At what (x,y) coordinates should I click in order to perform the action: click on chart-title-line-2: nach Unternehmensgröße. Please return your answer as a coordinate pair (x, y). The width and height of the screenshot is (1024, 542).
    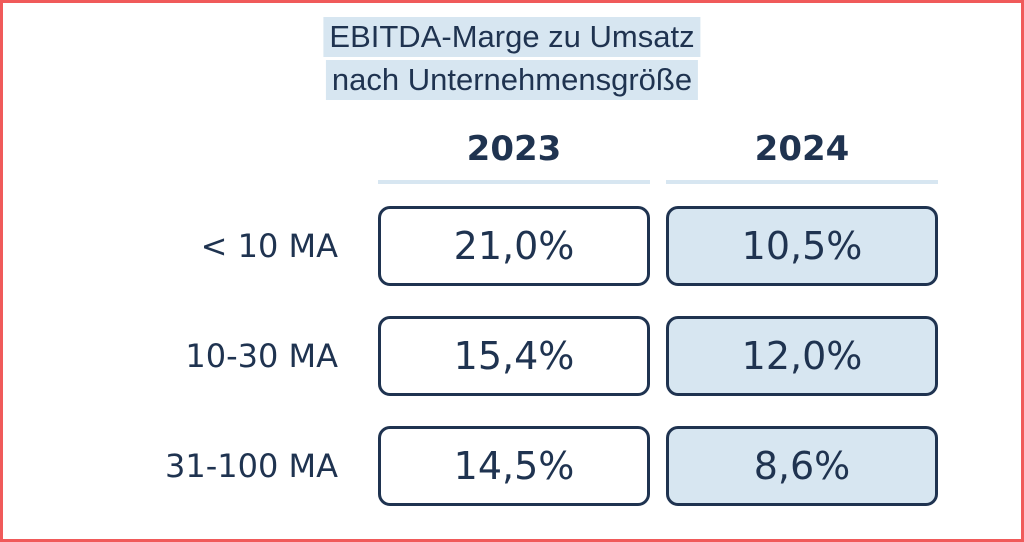
    Looking at the image, I should click on (512, 80).